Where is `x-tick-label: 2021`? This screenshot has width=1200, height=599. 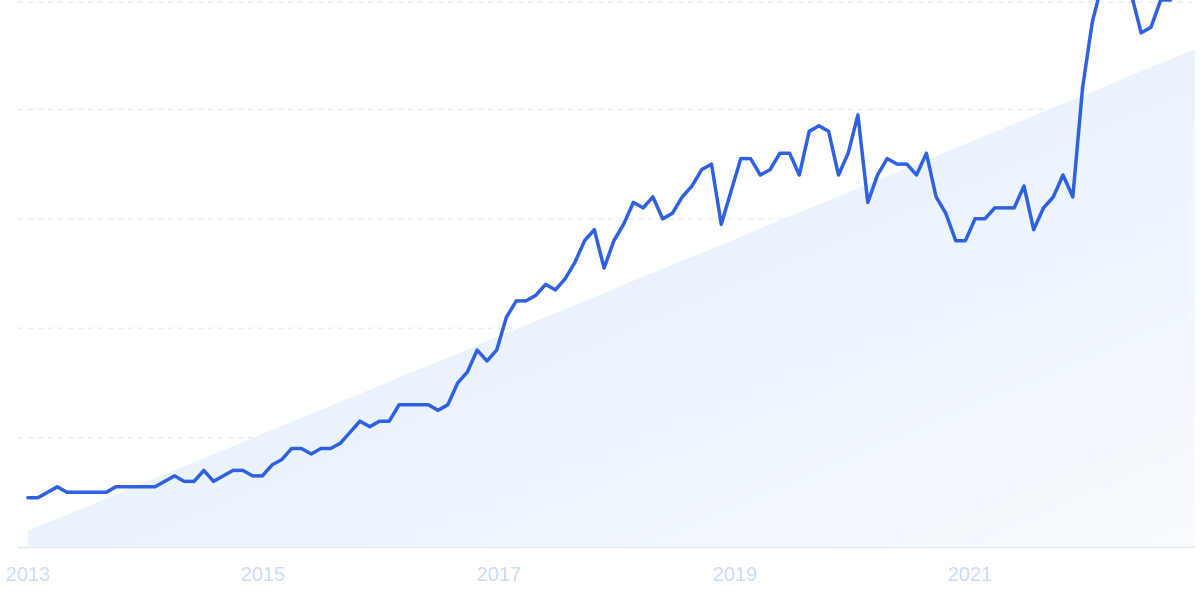 x-tick-label: 2021 is located at coordinates (970, 575).